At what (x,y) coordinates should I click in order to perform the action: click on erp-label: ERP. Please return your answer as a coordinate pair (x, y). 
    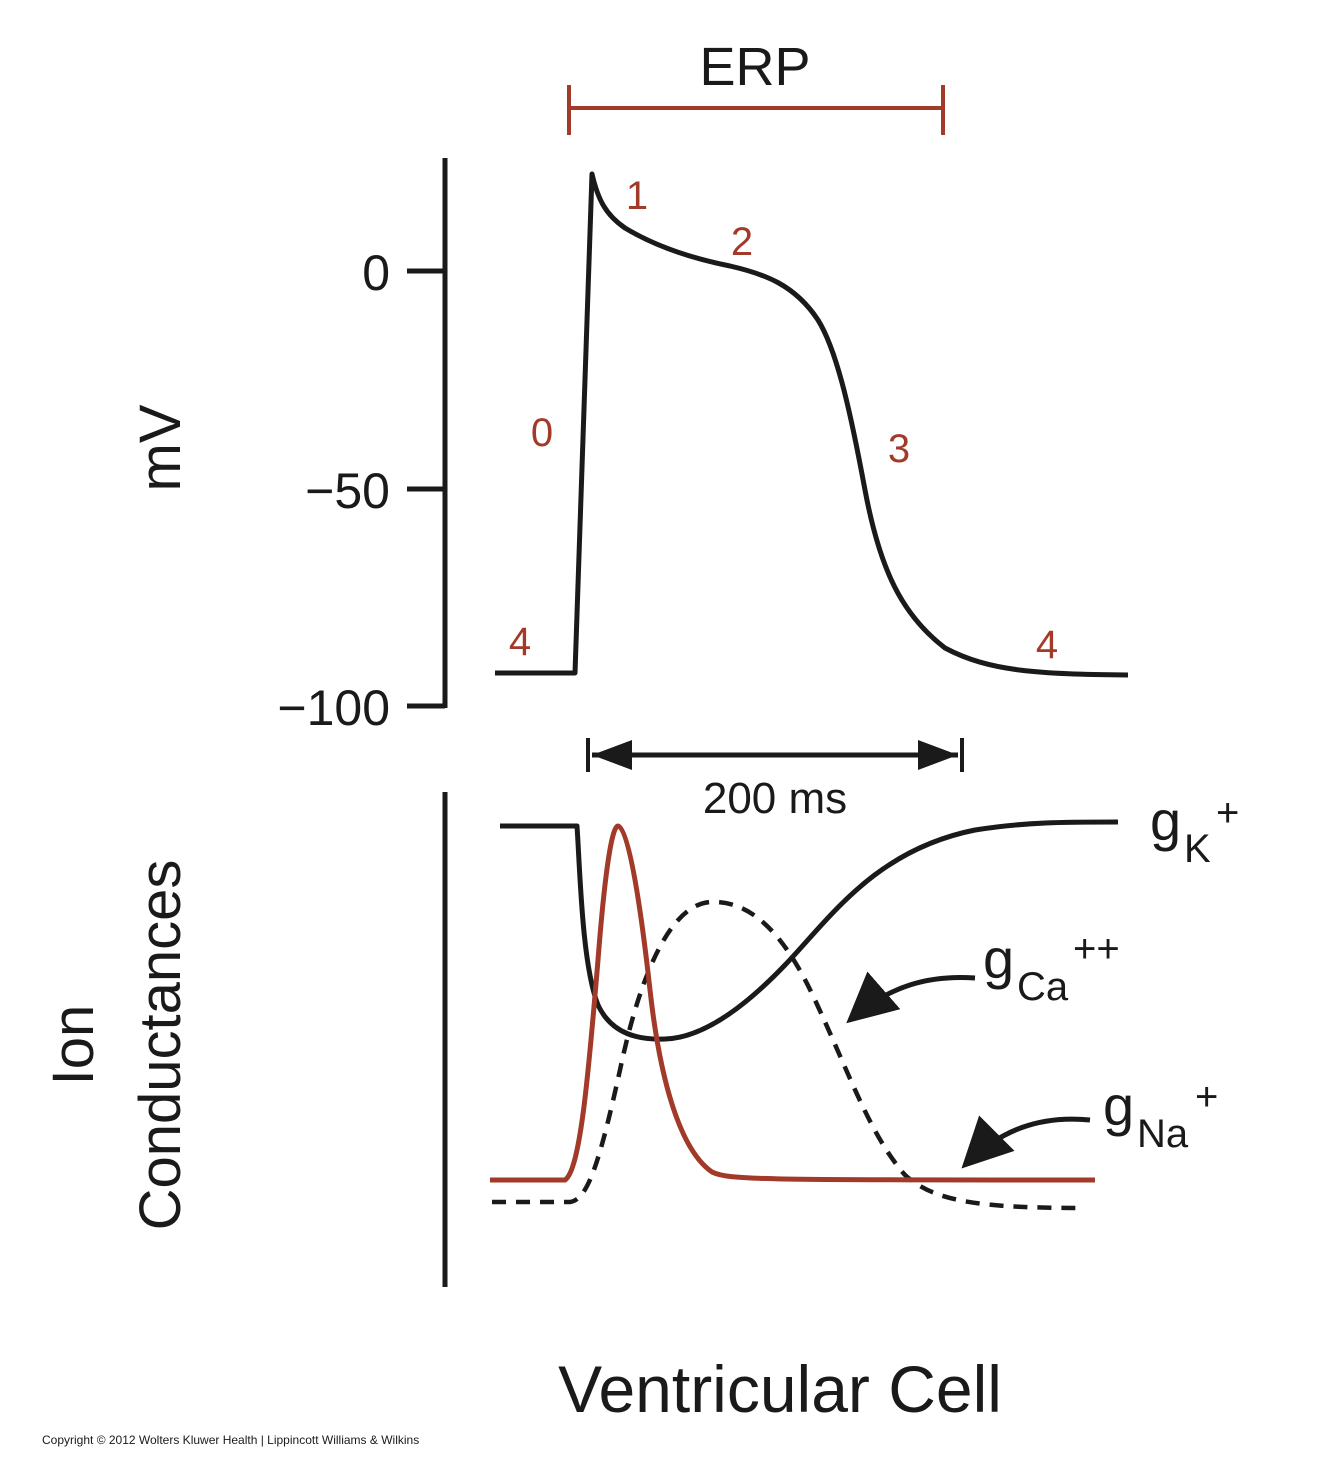
    Looking at the image, I should click on (754, 67).